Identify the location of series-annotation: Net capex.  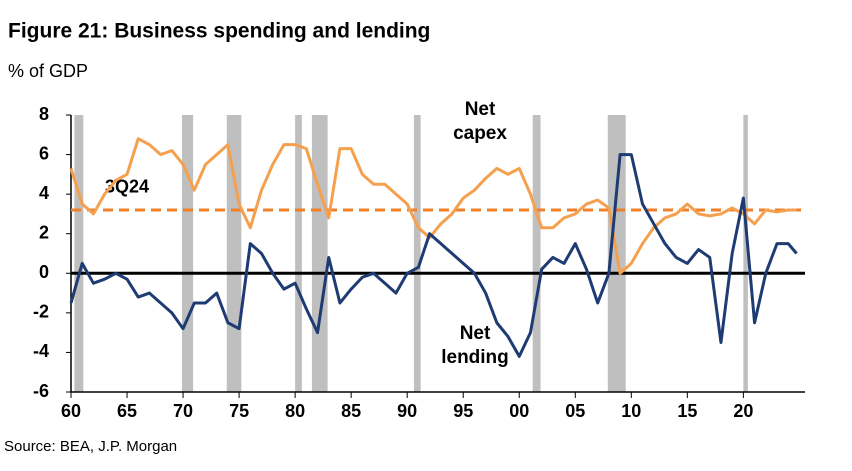
(480, 121).